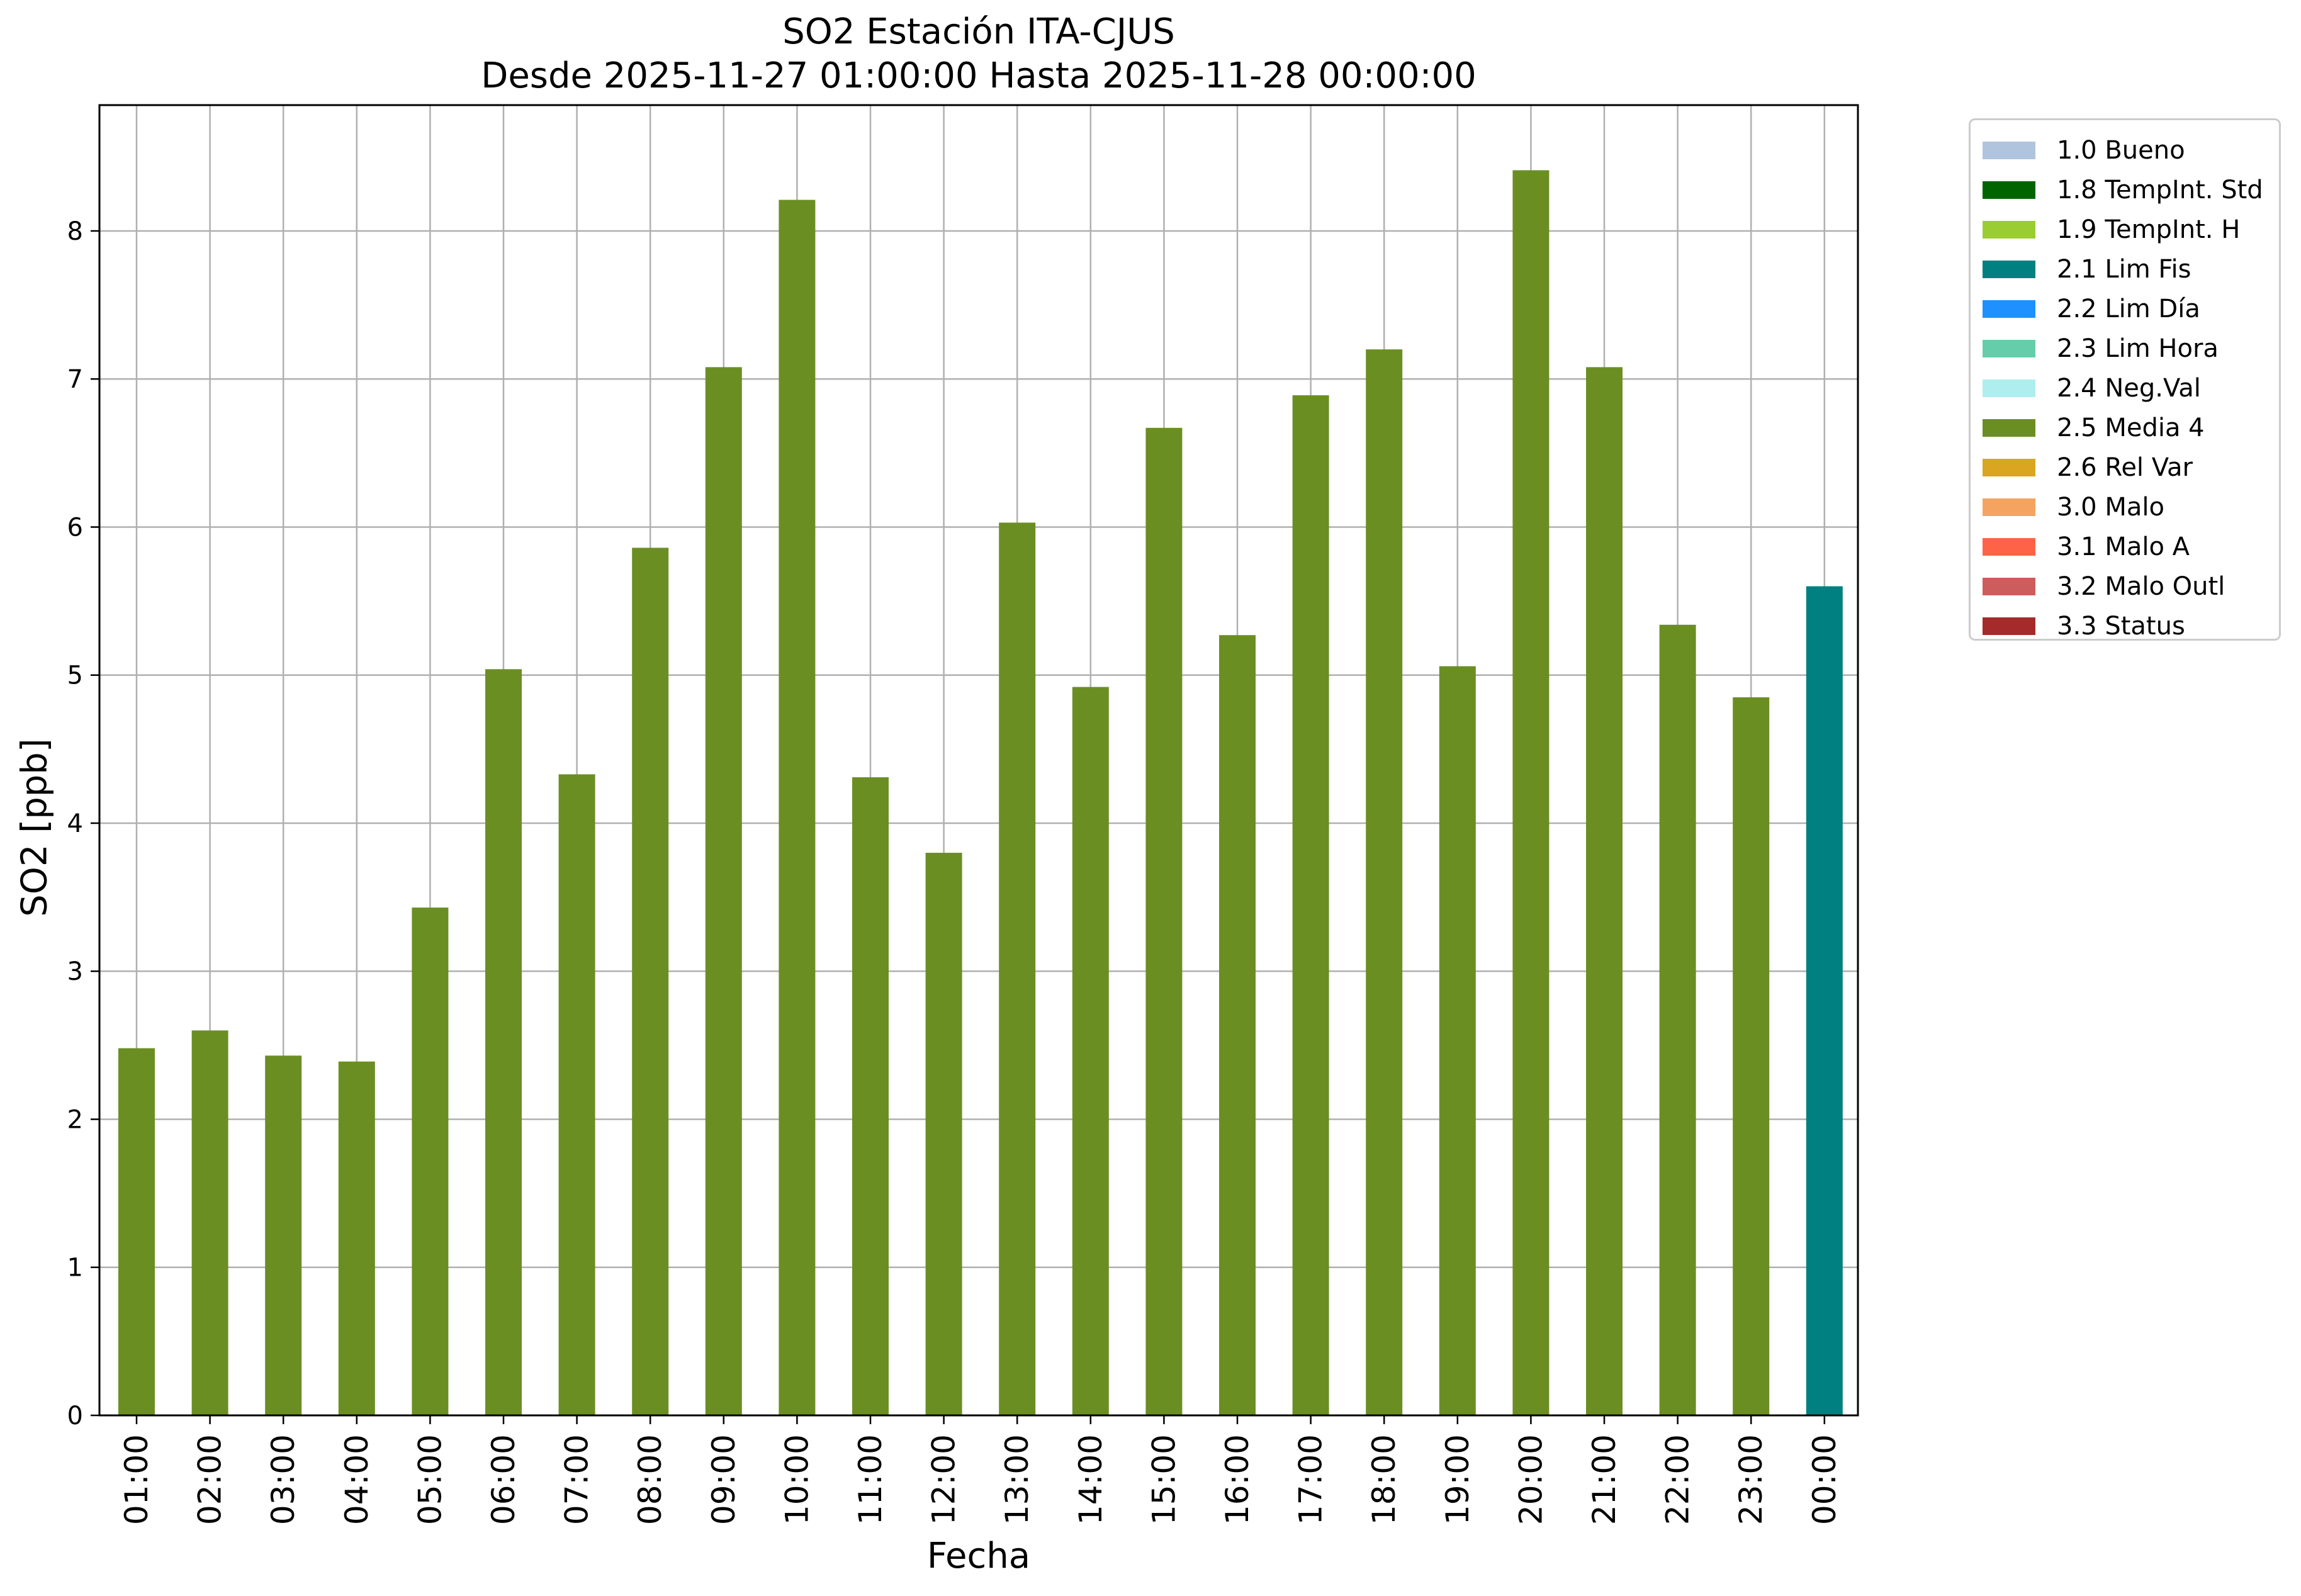 The width and height of the screenshot is (2301, 1596). Describe the element at coordinates (1530, 1479) in the screenshot. I see `x-tick-label: 20:00` at that location.